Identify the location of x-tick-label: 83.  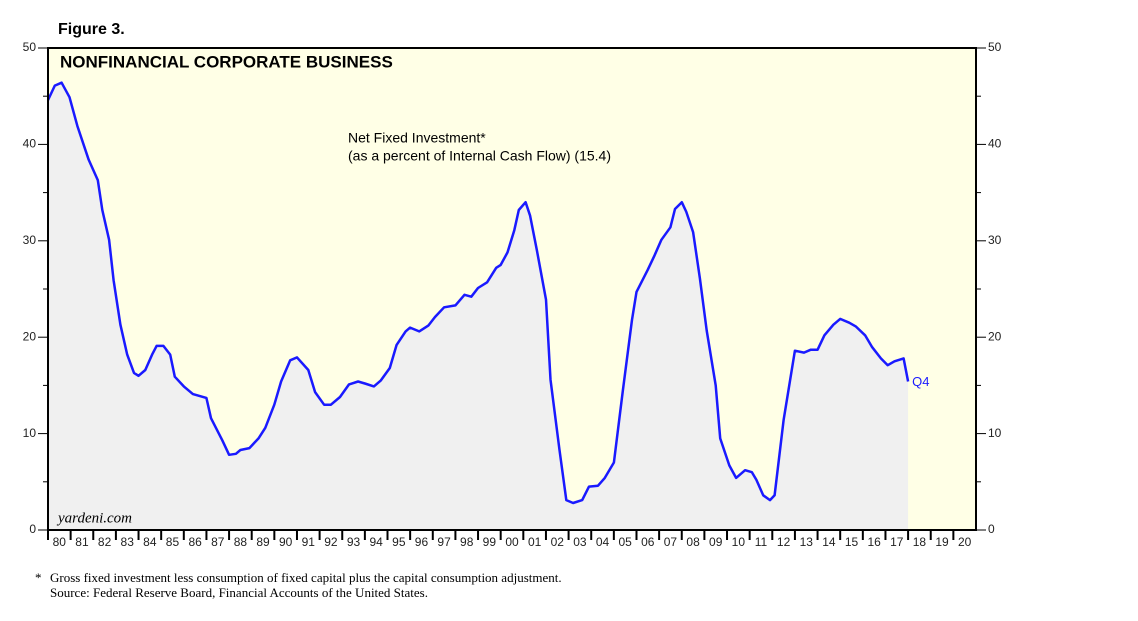
(128, 542).